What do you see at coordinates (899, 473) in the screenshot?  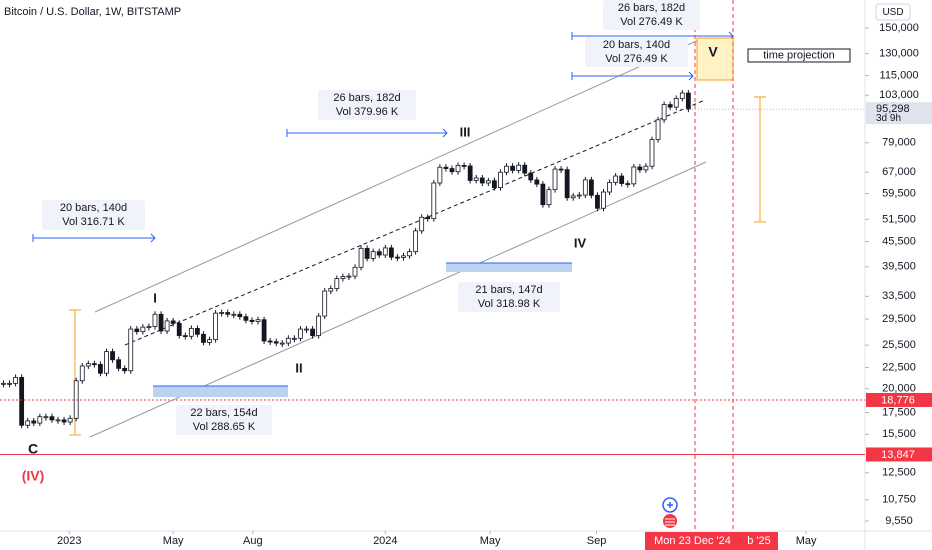 I see `y-tick-label: 12,500` at bounding box center [899, 473].